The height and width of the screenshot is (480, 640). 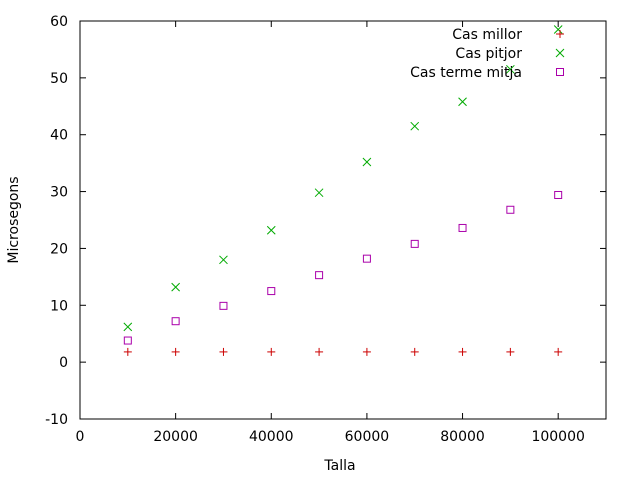 I want to click on y-tick-label: 60, so click(x=59, y=22).